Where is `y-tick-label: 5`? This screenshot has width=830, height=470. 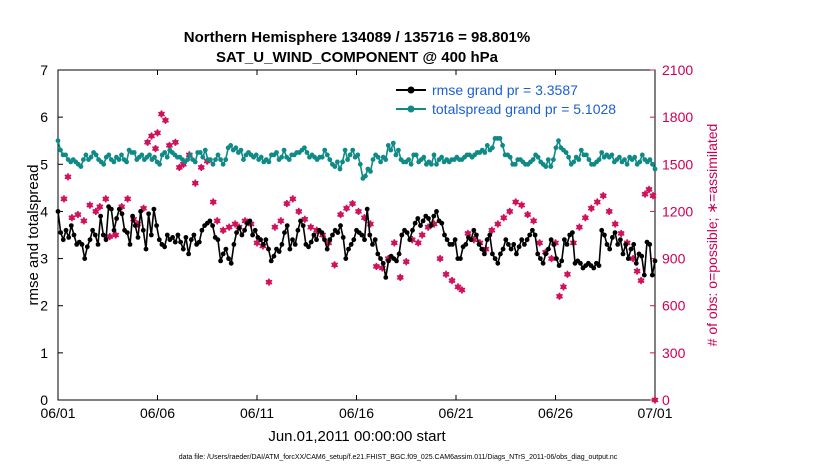 y-tick-label: 5 is located at coordinates (44, 164).